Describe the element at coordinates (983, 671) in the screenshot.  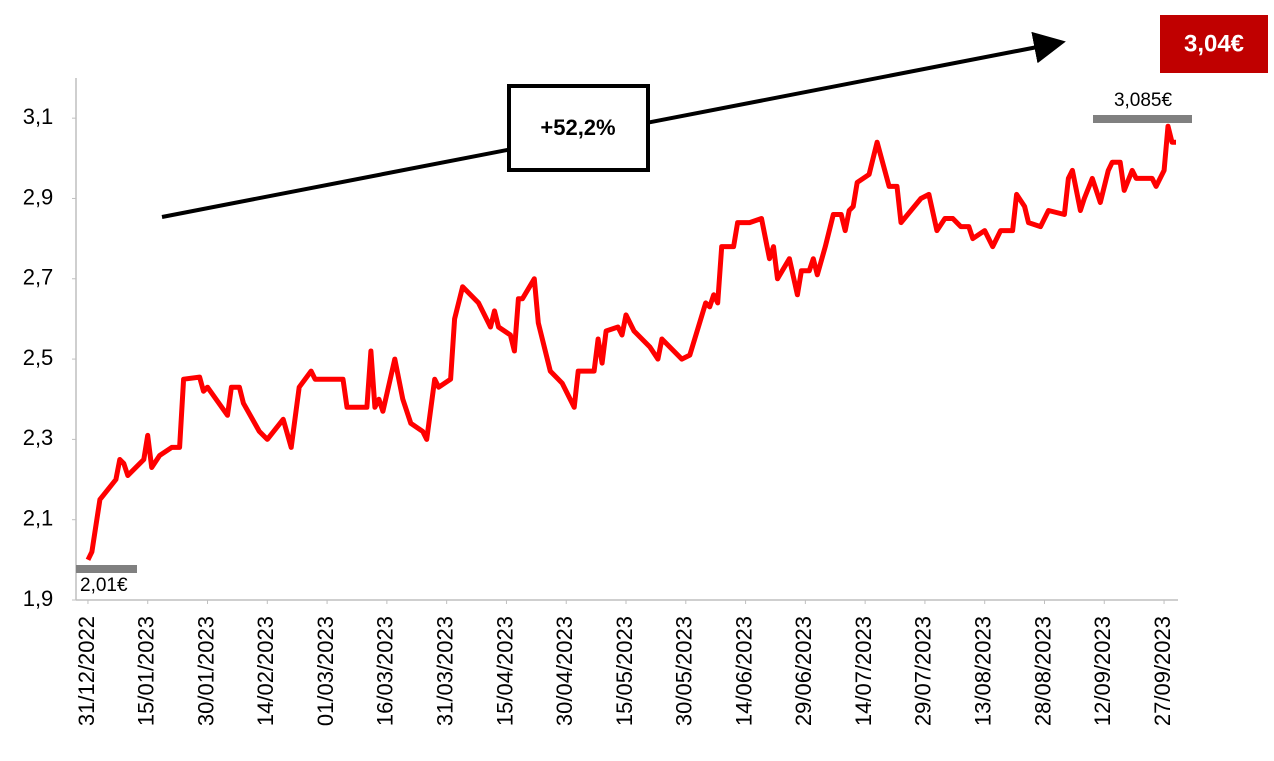
I see `x-tick-label: 13/08/2023` at that location.